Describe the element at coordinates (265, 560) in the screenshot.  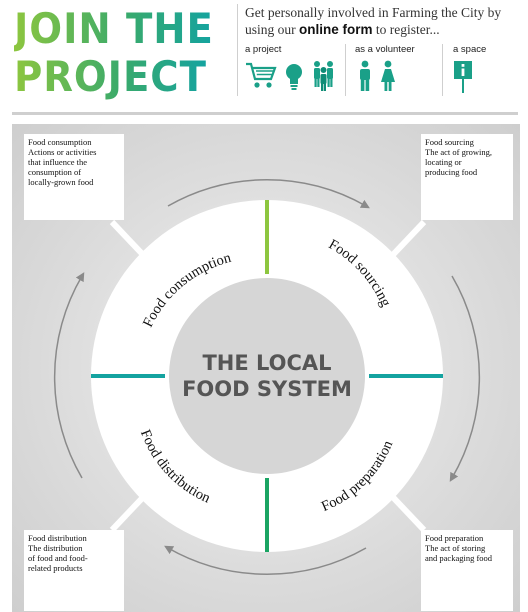
I see `cycle-arrow-bottom` at that location.